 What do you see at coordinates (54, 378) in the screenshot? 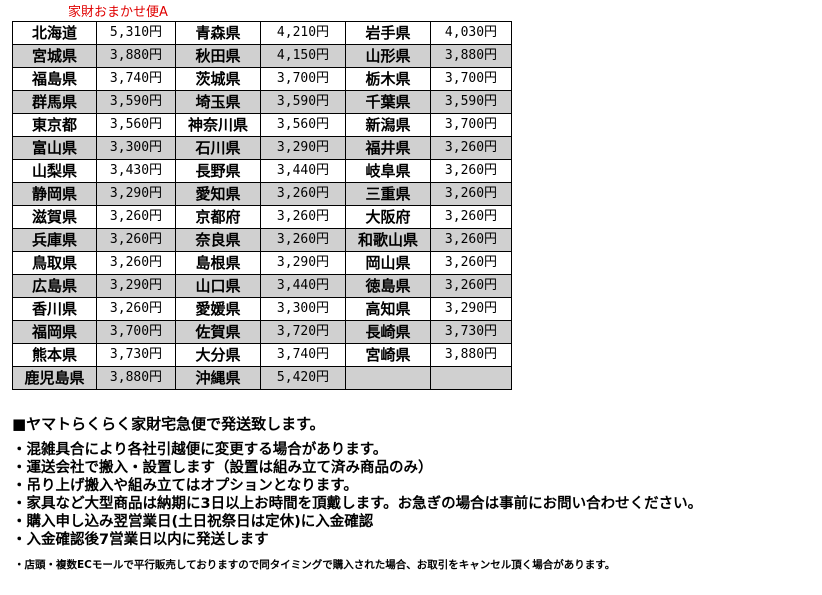
I see `prefecture-cell: 鹿児島県` at bounding box center [54, 378].